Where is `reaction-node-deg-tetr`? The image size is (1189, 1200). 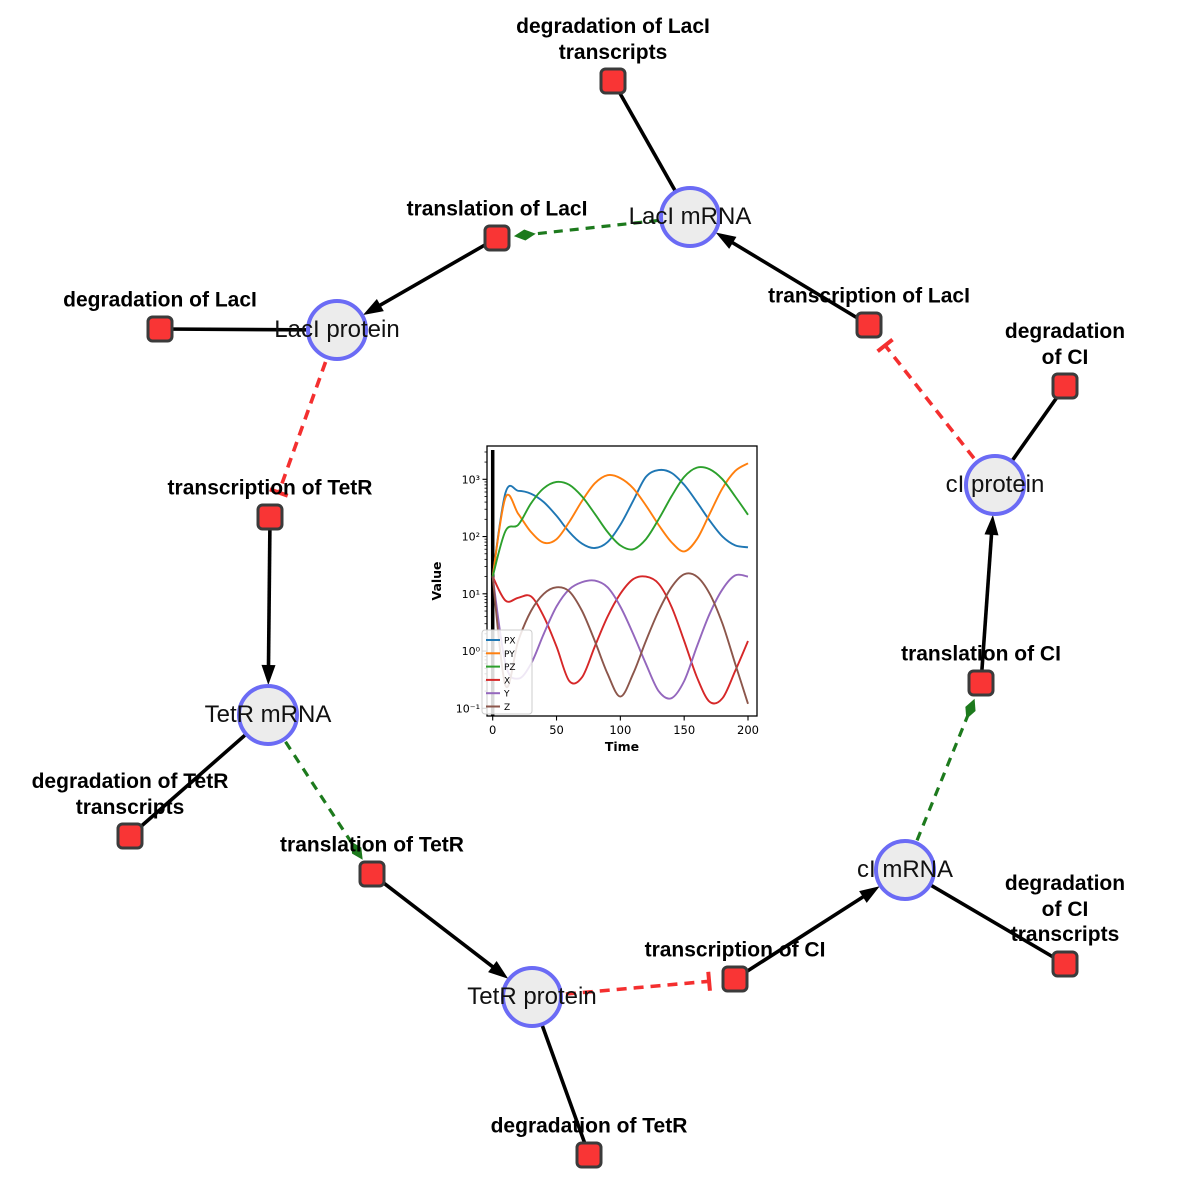
reaction-node-deg-tetr is located at coordinates (589, 1155).